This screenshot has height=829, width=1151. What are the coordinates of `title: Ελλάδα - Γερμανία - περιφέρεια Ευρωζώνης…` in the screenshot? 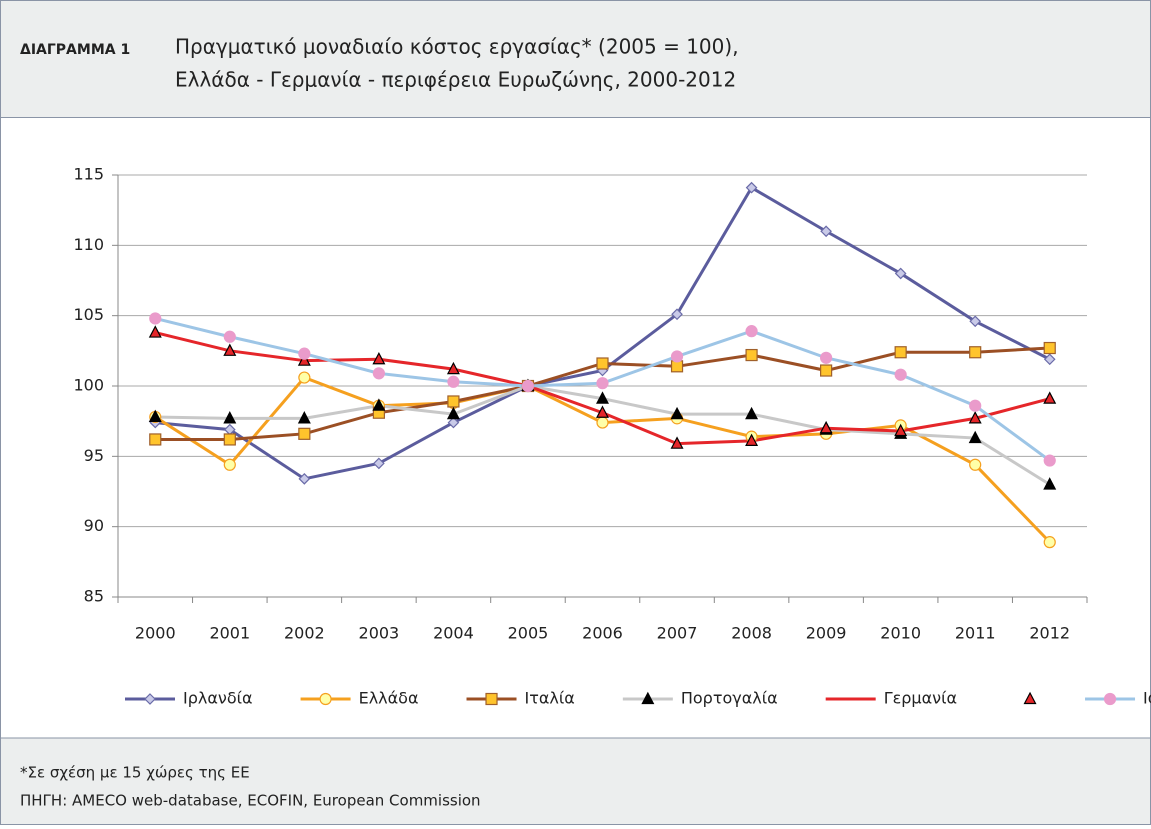 It's located at (455, 80).